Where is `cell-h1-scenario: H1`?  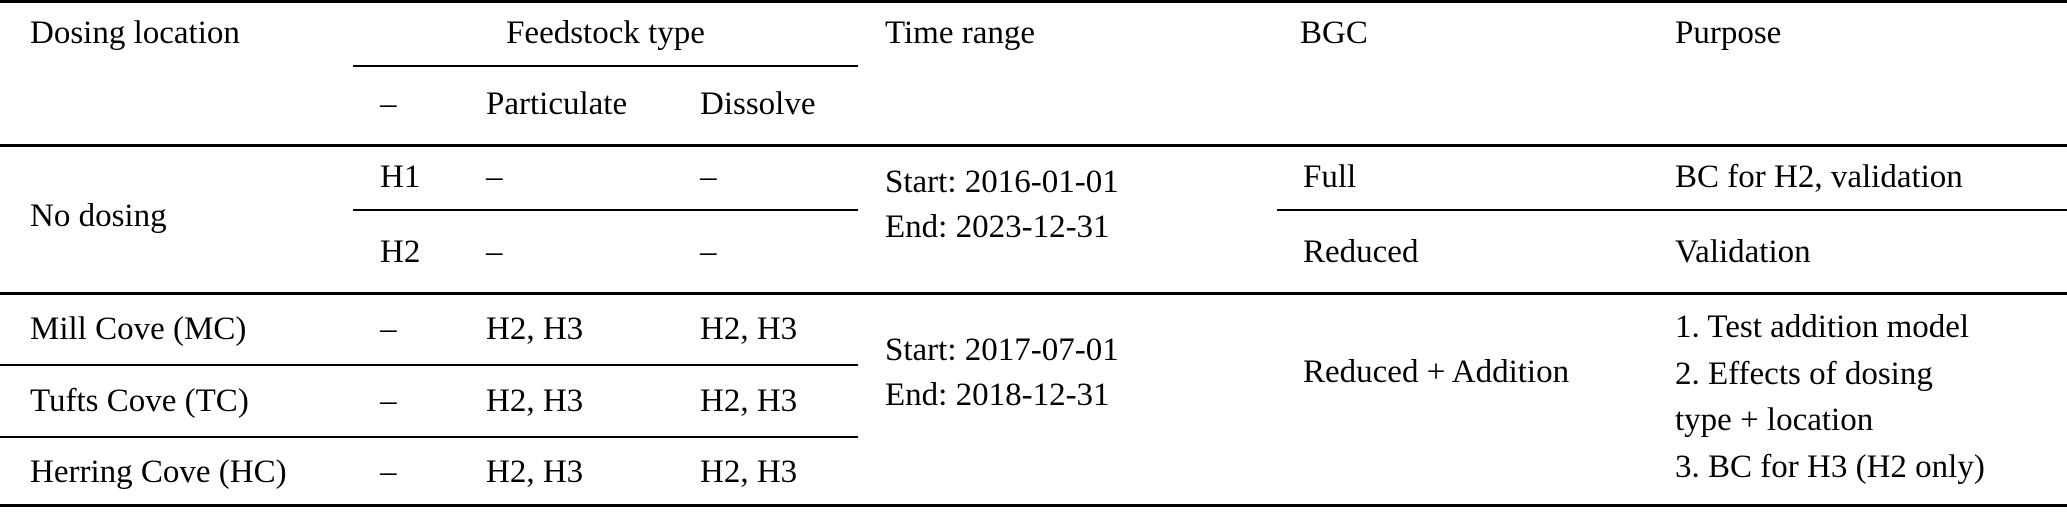
cell-h1-scenario: H1 is located at coordinates (400, 176).